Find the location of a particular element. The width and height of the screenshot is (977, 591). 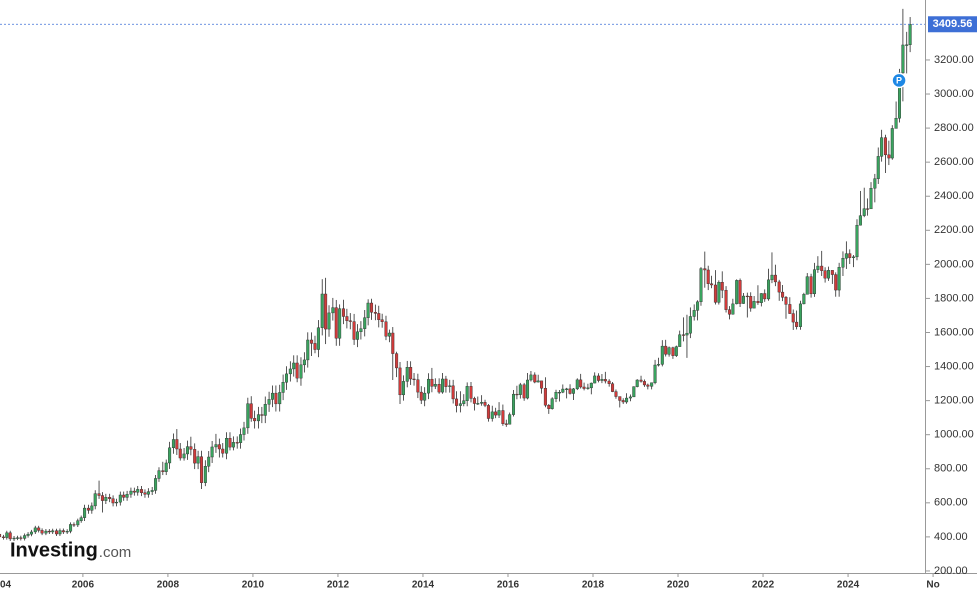

y-tick-label: 800.00 is located at coordinates (951, 469).